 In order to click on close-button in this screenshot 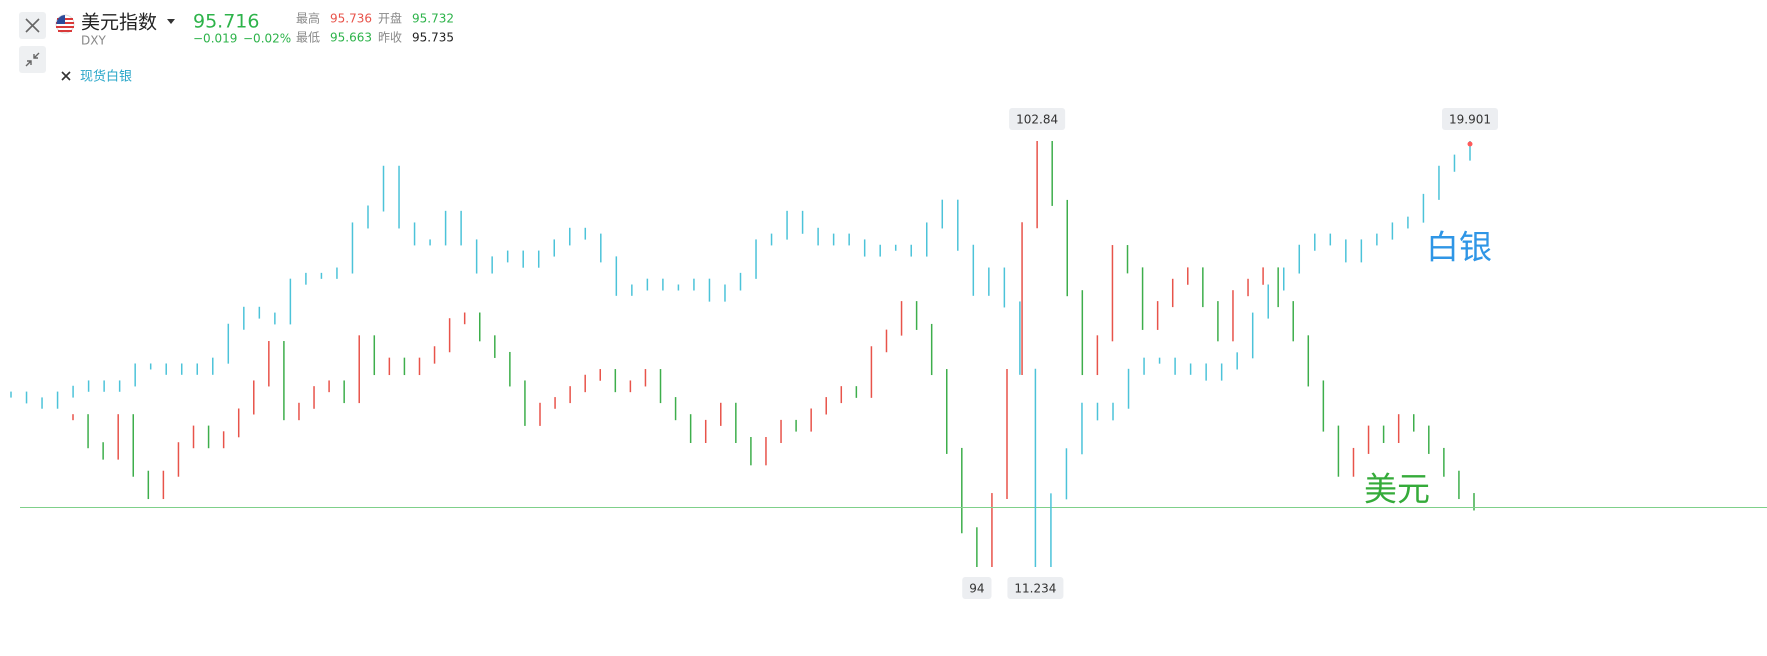, I will do `click(32, 25)`.